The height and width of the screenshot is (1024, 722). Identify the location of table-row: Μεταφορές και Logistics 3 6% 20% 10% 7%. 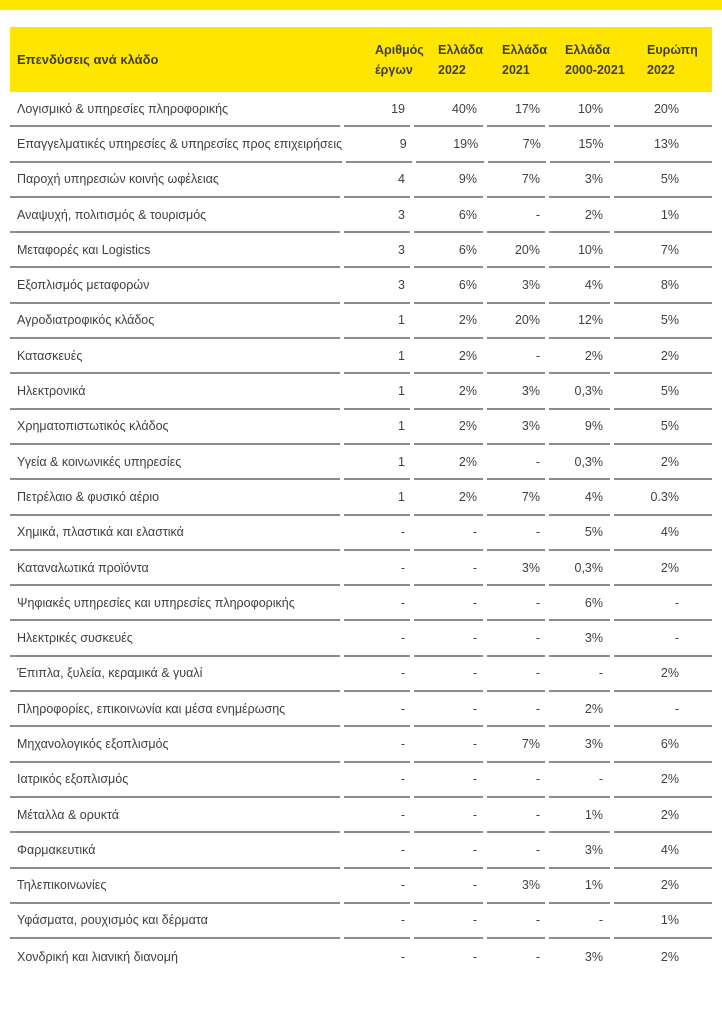
(361, 251).